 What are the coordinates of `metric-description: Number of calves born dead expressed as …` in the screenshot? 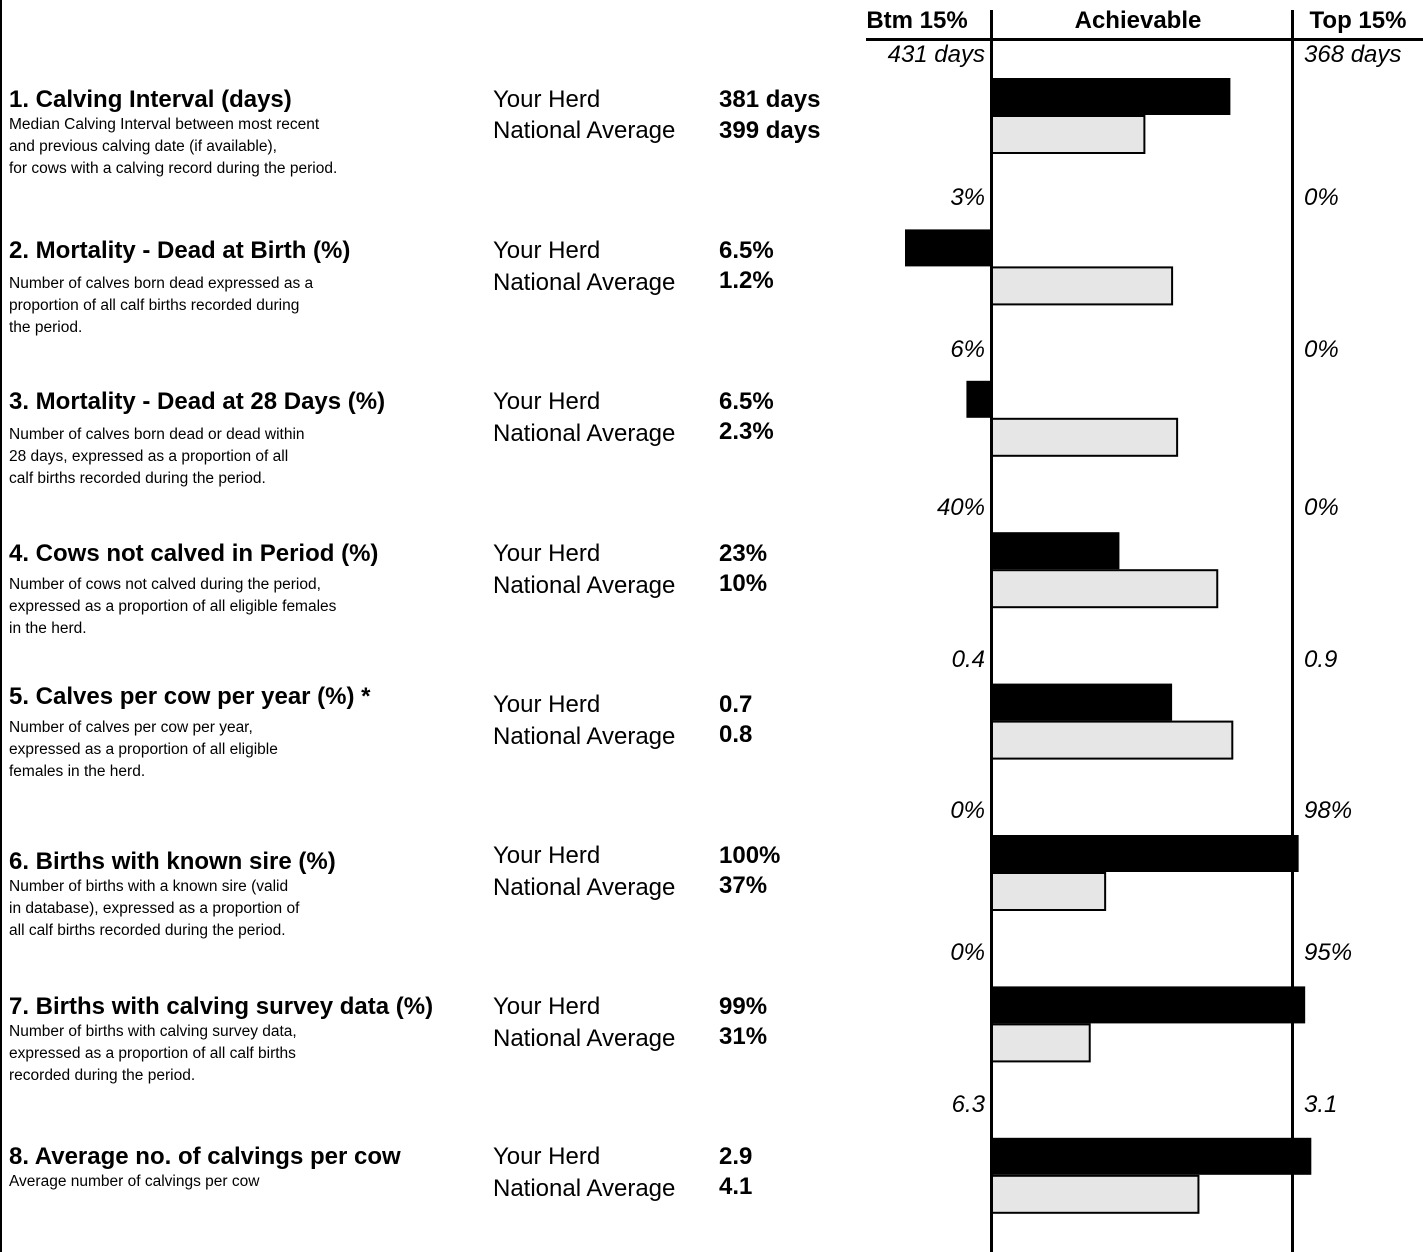 It's located at (161, 305).